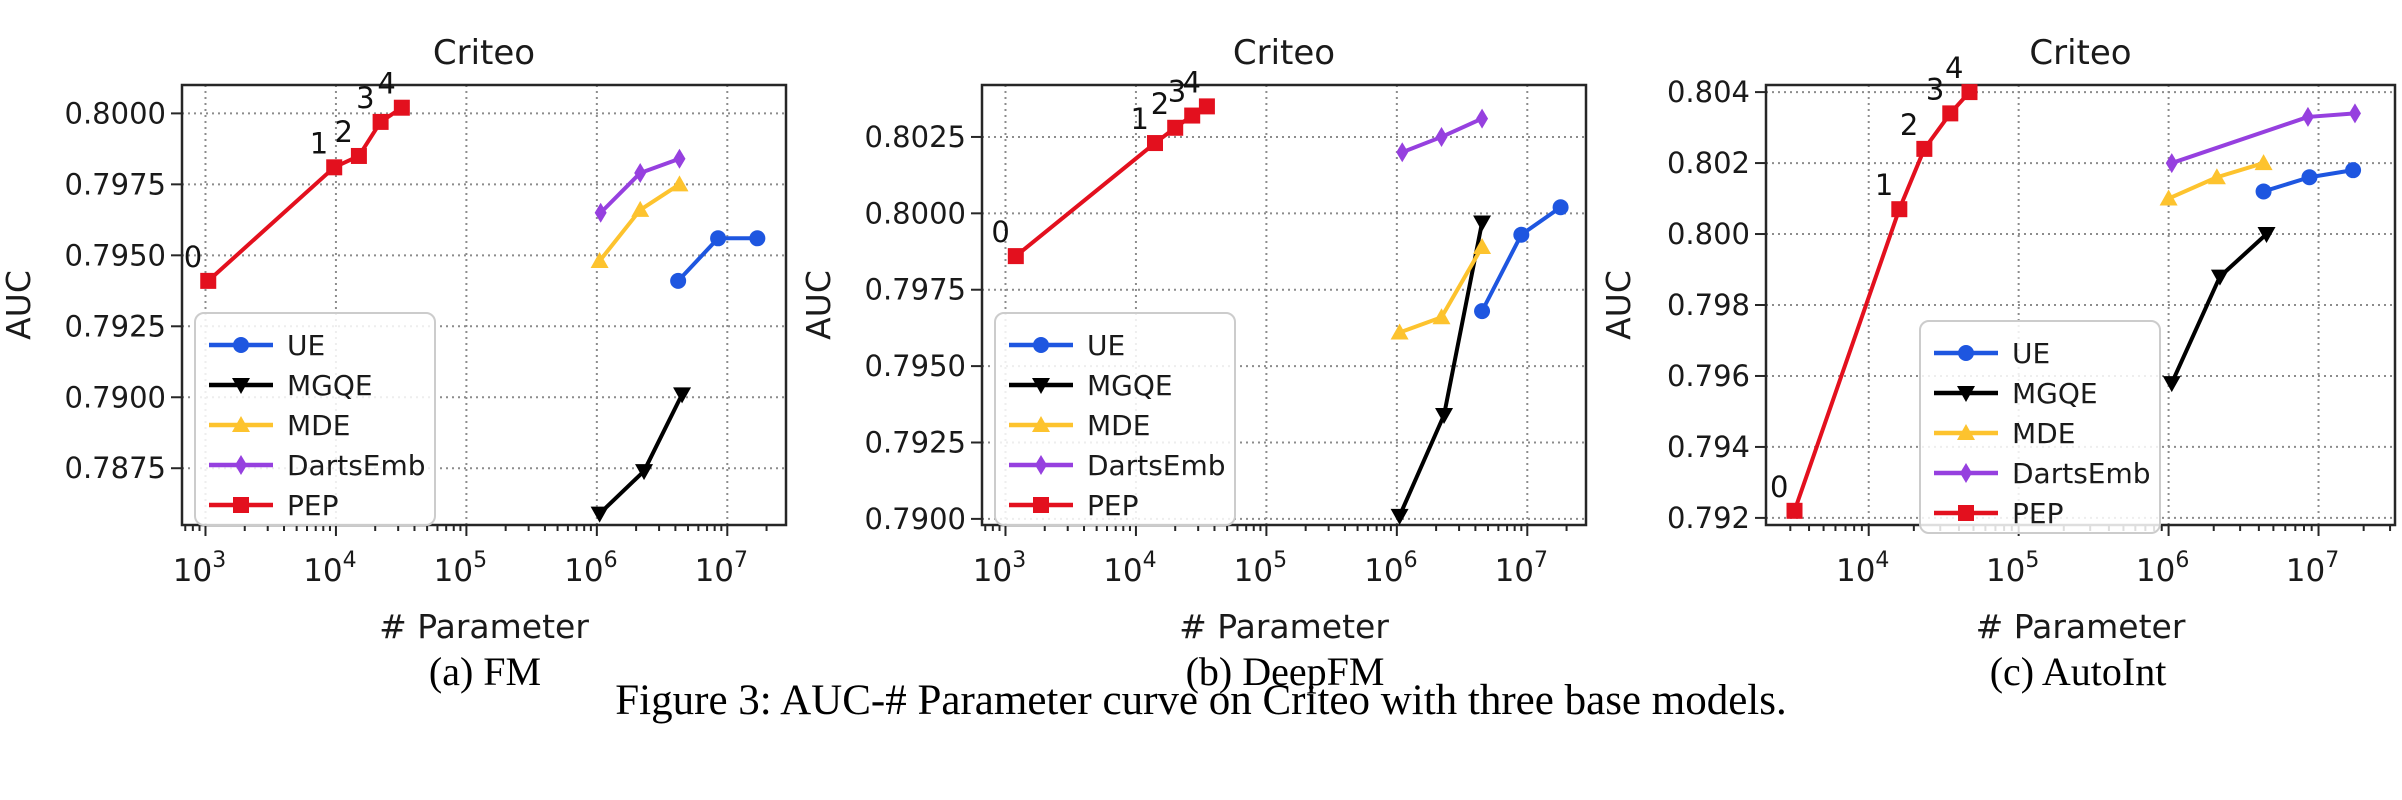  Describe the element at coordinates (1708, 92) in the screenshot. I see `svg-text: 0.804` at that location.